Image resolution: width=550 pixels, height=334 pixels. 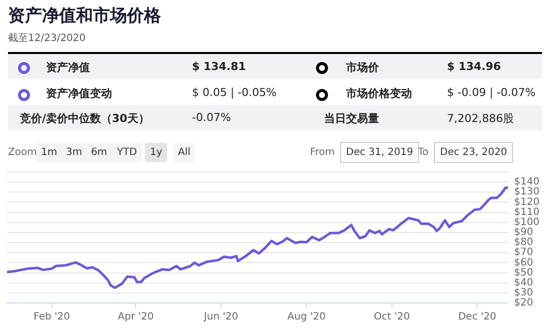 I want to click on y-tick-label: $110, so click(x=527, y=212).